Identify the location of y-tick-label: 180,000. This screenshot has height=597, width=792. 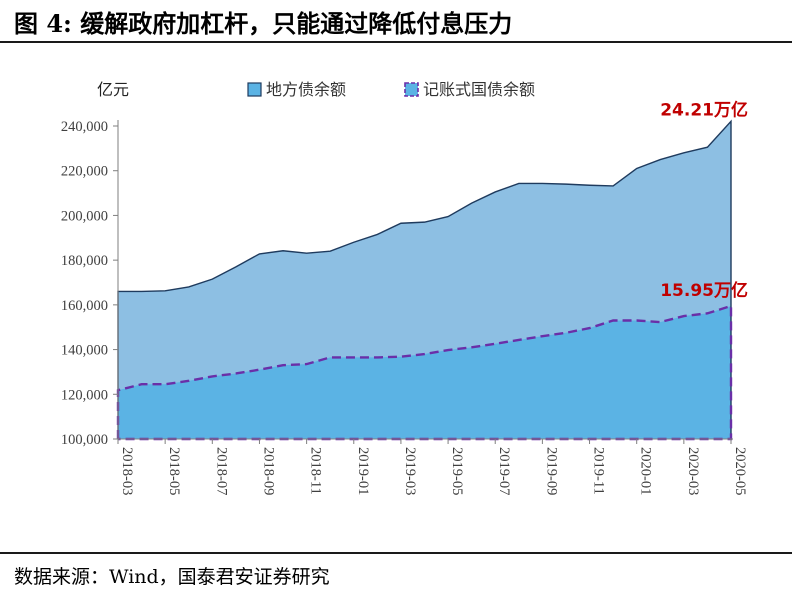
(84, 261).